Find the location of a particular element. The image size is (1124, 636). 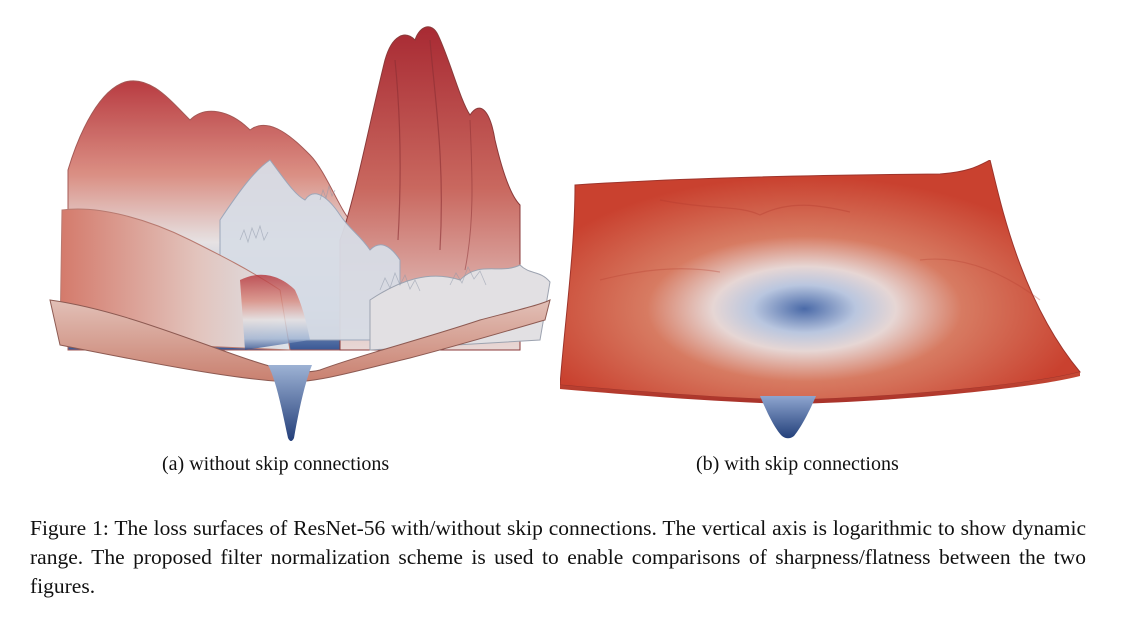

subcaption-b: (b) with skip connections is located at coordinates (797, 464).